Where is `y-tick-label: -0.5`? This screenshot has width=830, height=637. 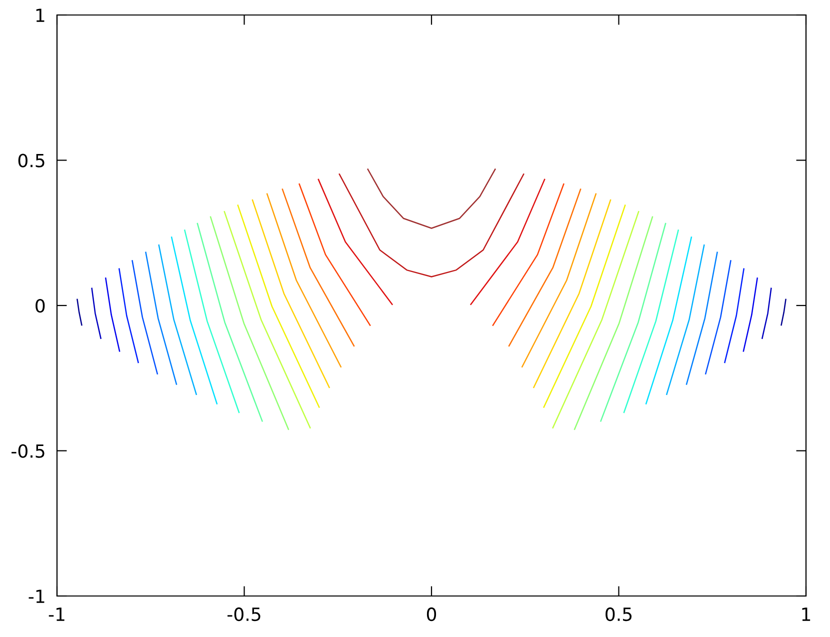 y-tick-label: -0.5 is located at coordinates (28, 451).